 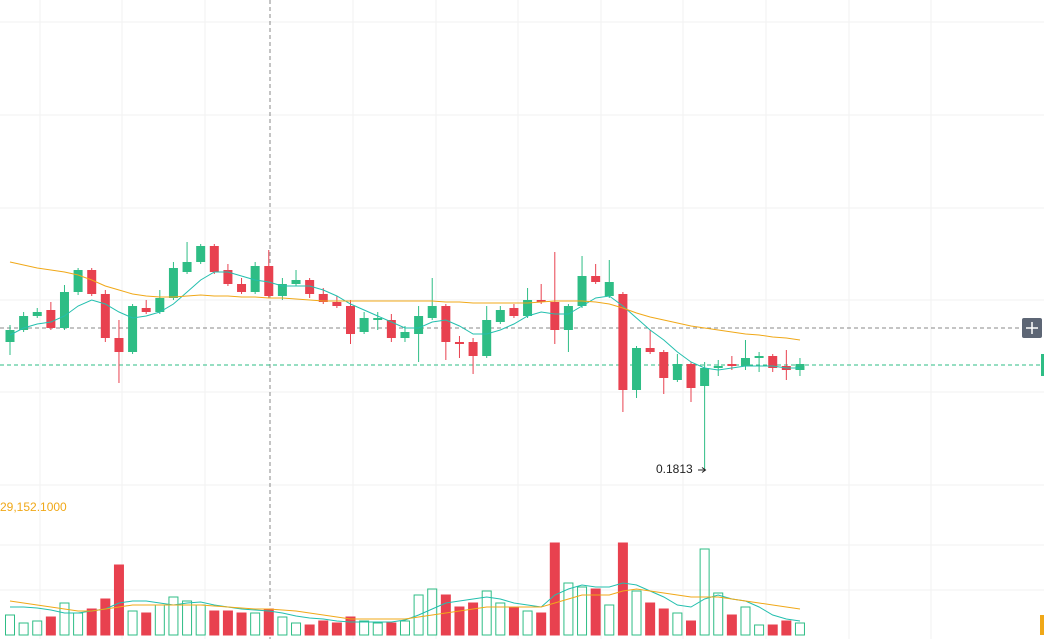 What do you see at coordinates (674, 469) in the screenshot?
I see `low-label: 0.1813` at bounding box center [674, 469].